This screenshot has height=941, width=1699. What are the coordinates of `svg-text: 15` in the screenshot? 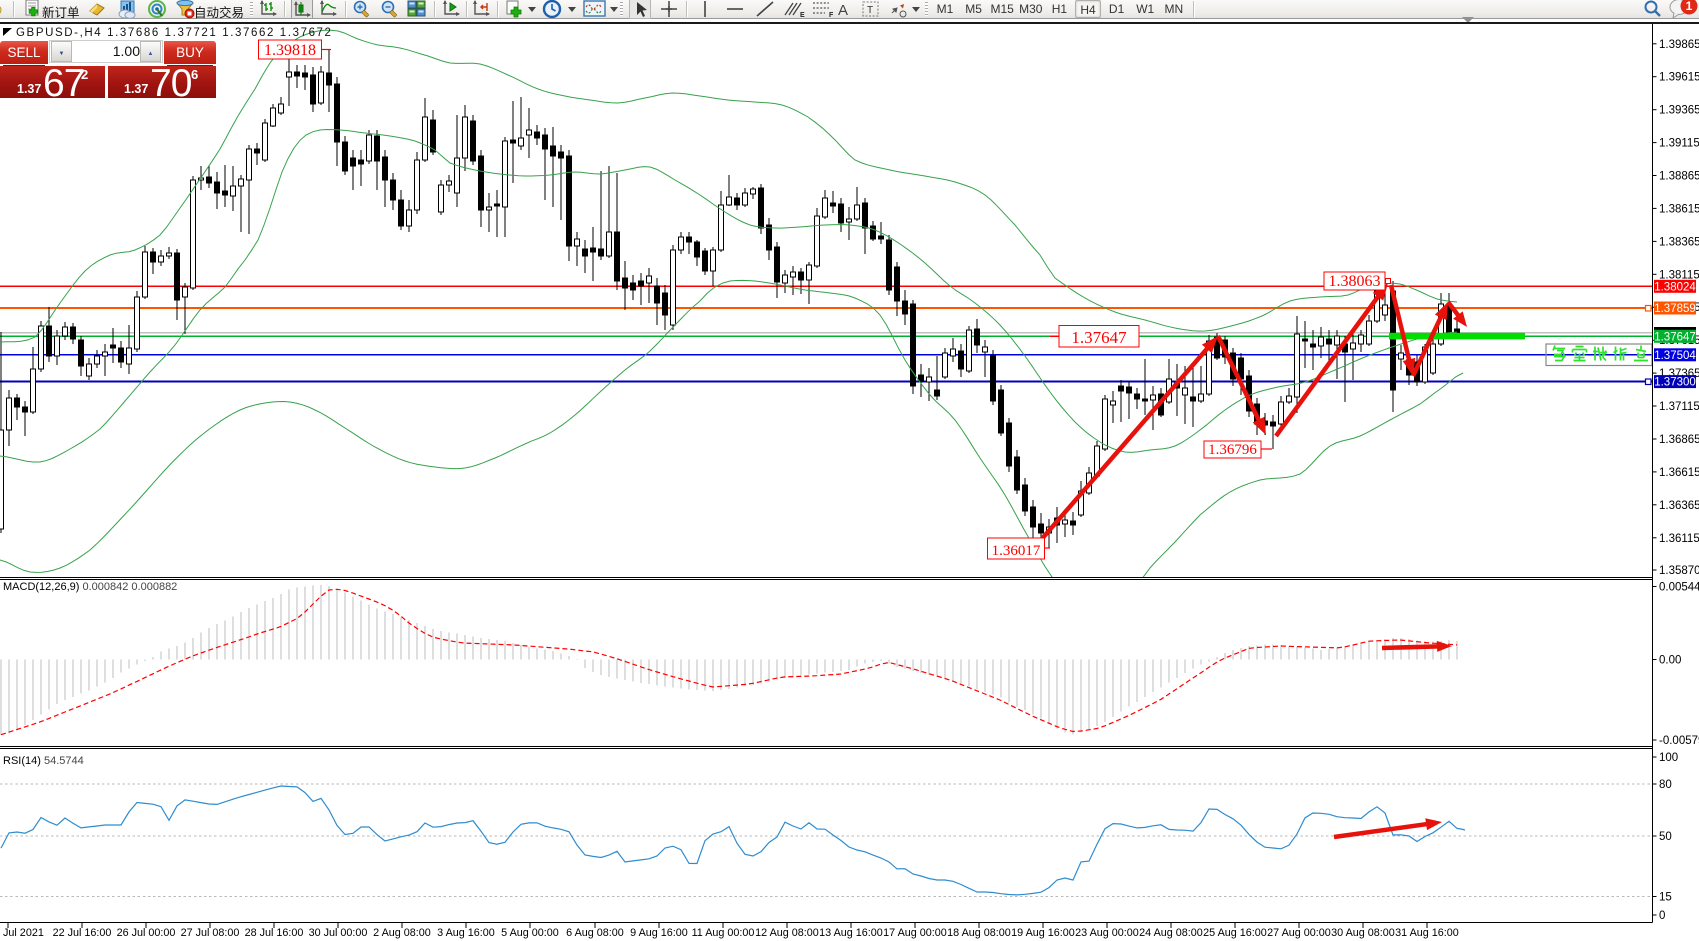 It's located at (1665, 898).